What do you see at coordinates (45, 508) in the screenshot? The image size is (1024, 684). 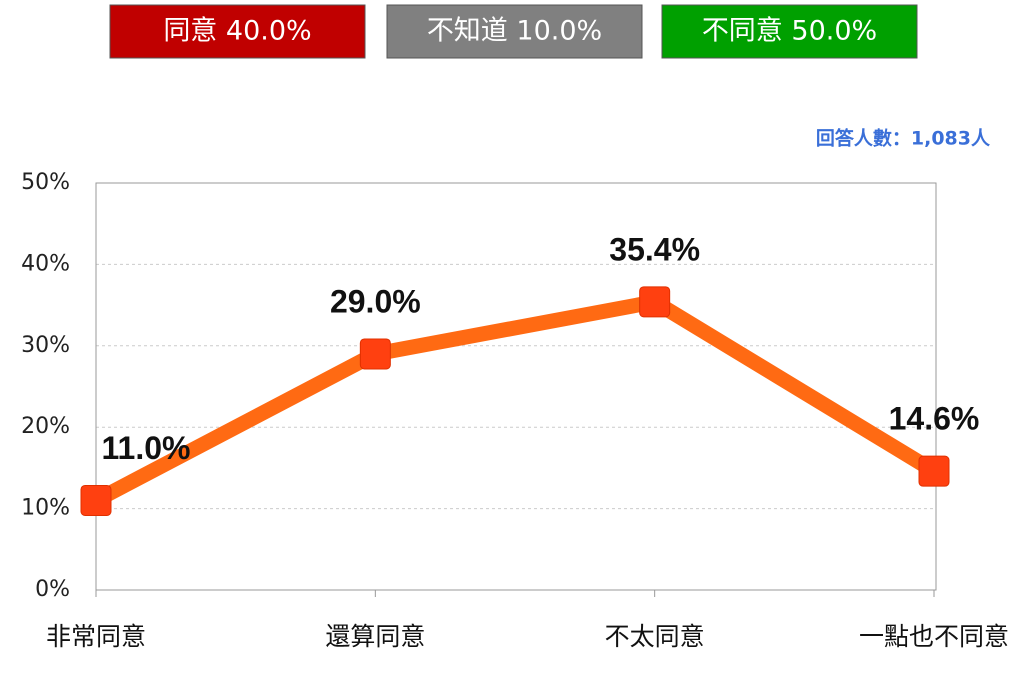 I see `y-tick-label: 10%` at bounding box center [45, 508].